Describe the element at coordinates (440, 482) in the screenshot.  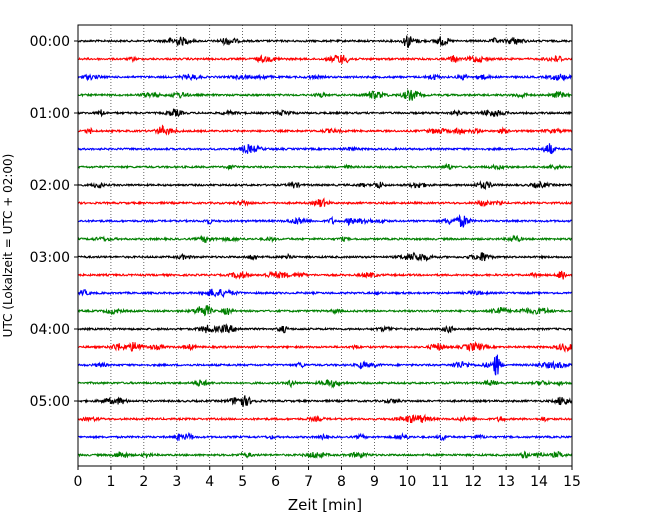
I see `x-tick-label: 11` at that location.